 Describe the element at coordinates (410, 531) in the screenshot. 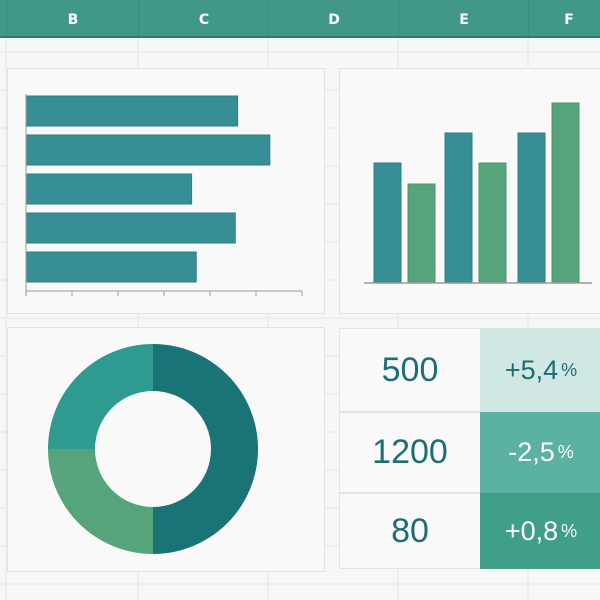

I see `kpi-value: 80` at that location.